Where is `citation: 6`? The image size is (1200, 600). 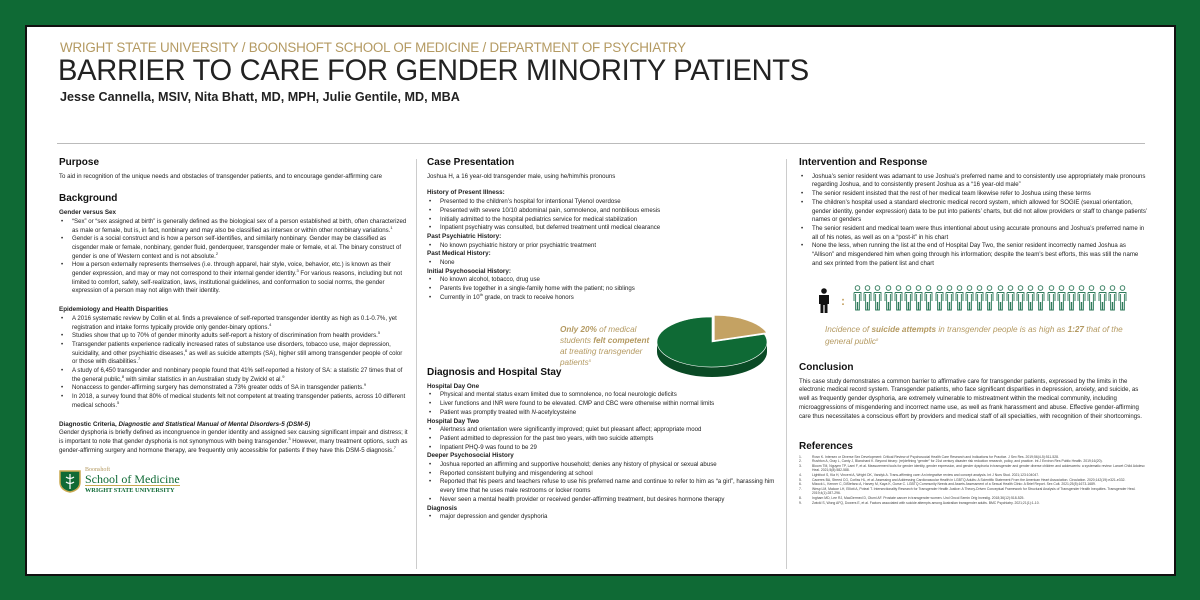 citation: 6 is located at coordinates (186, 350).